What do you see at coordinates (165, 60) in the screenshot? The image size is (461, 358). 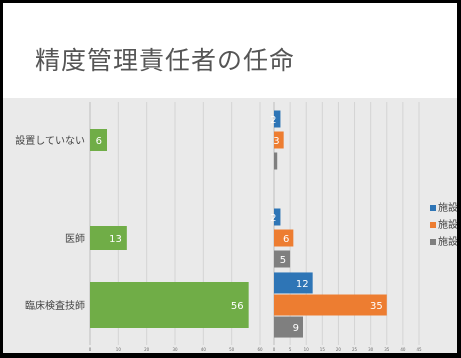 I see `slide-title: 精度管理責任者の任命` at bounding box center [165, 60].